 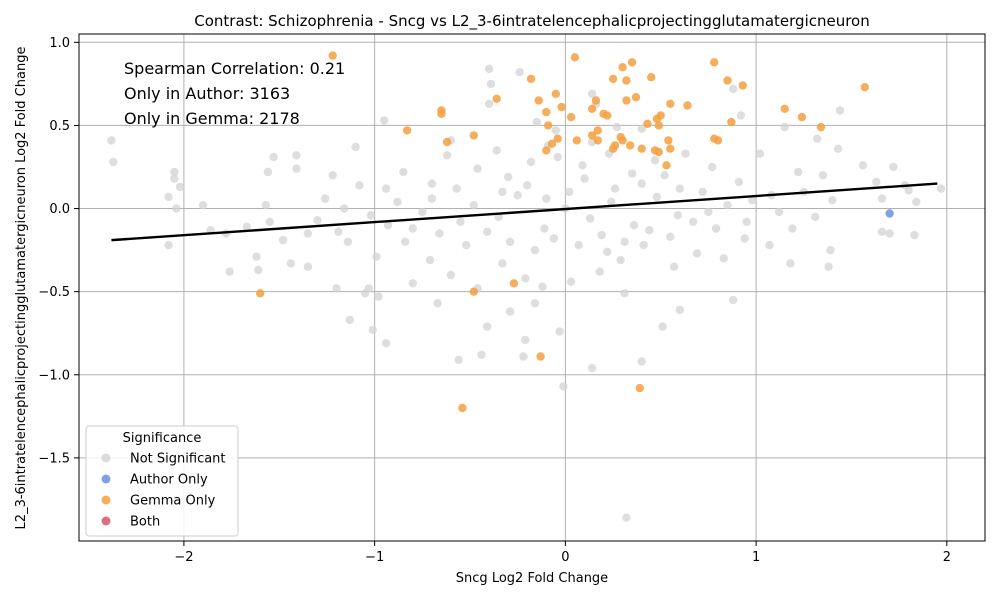 What do you see at coordinates (947, 557) in the screenshot?
I see `x-tick-label: 2` at bounding box center [947, 557].